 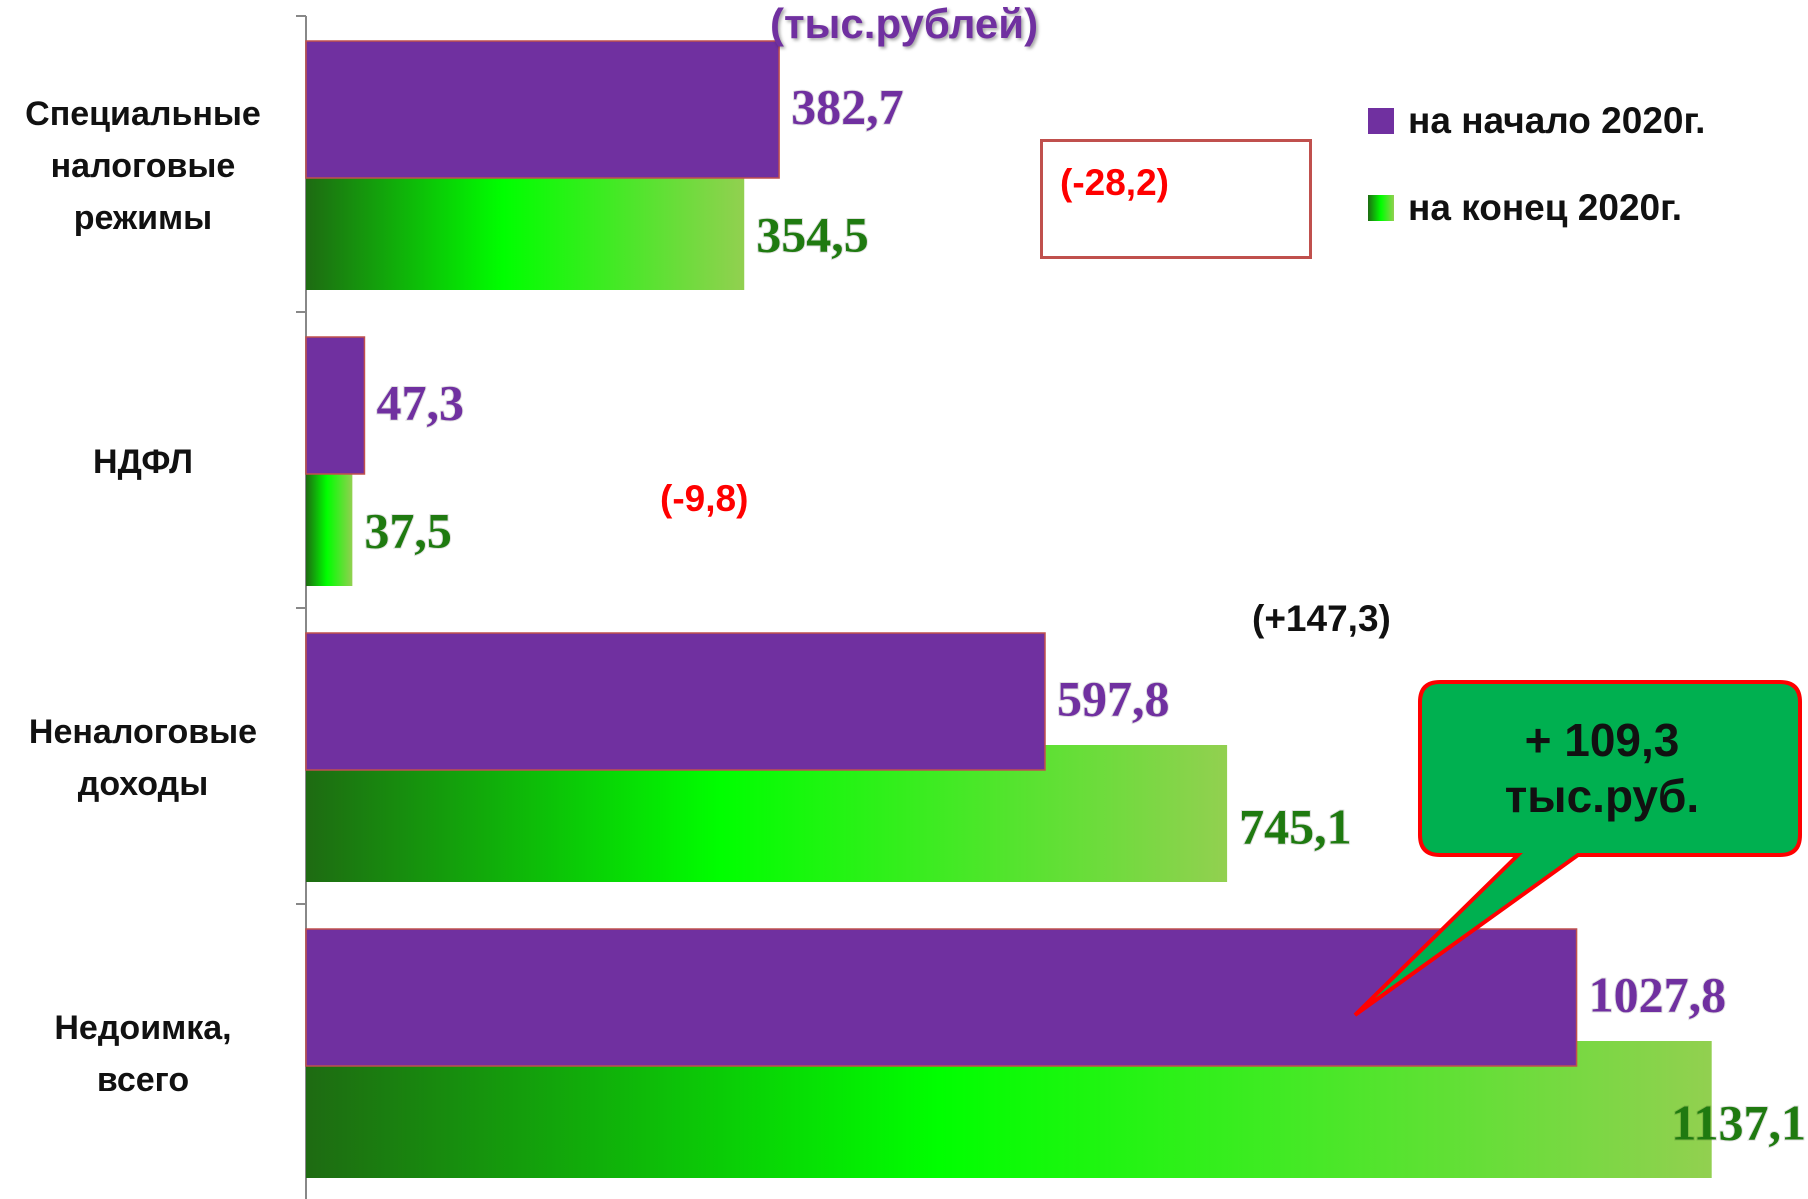 I want to click on legend-item-start: на начало 2020г., so click(x=1536, y=121).